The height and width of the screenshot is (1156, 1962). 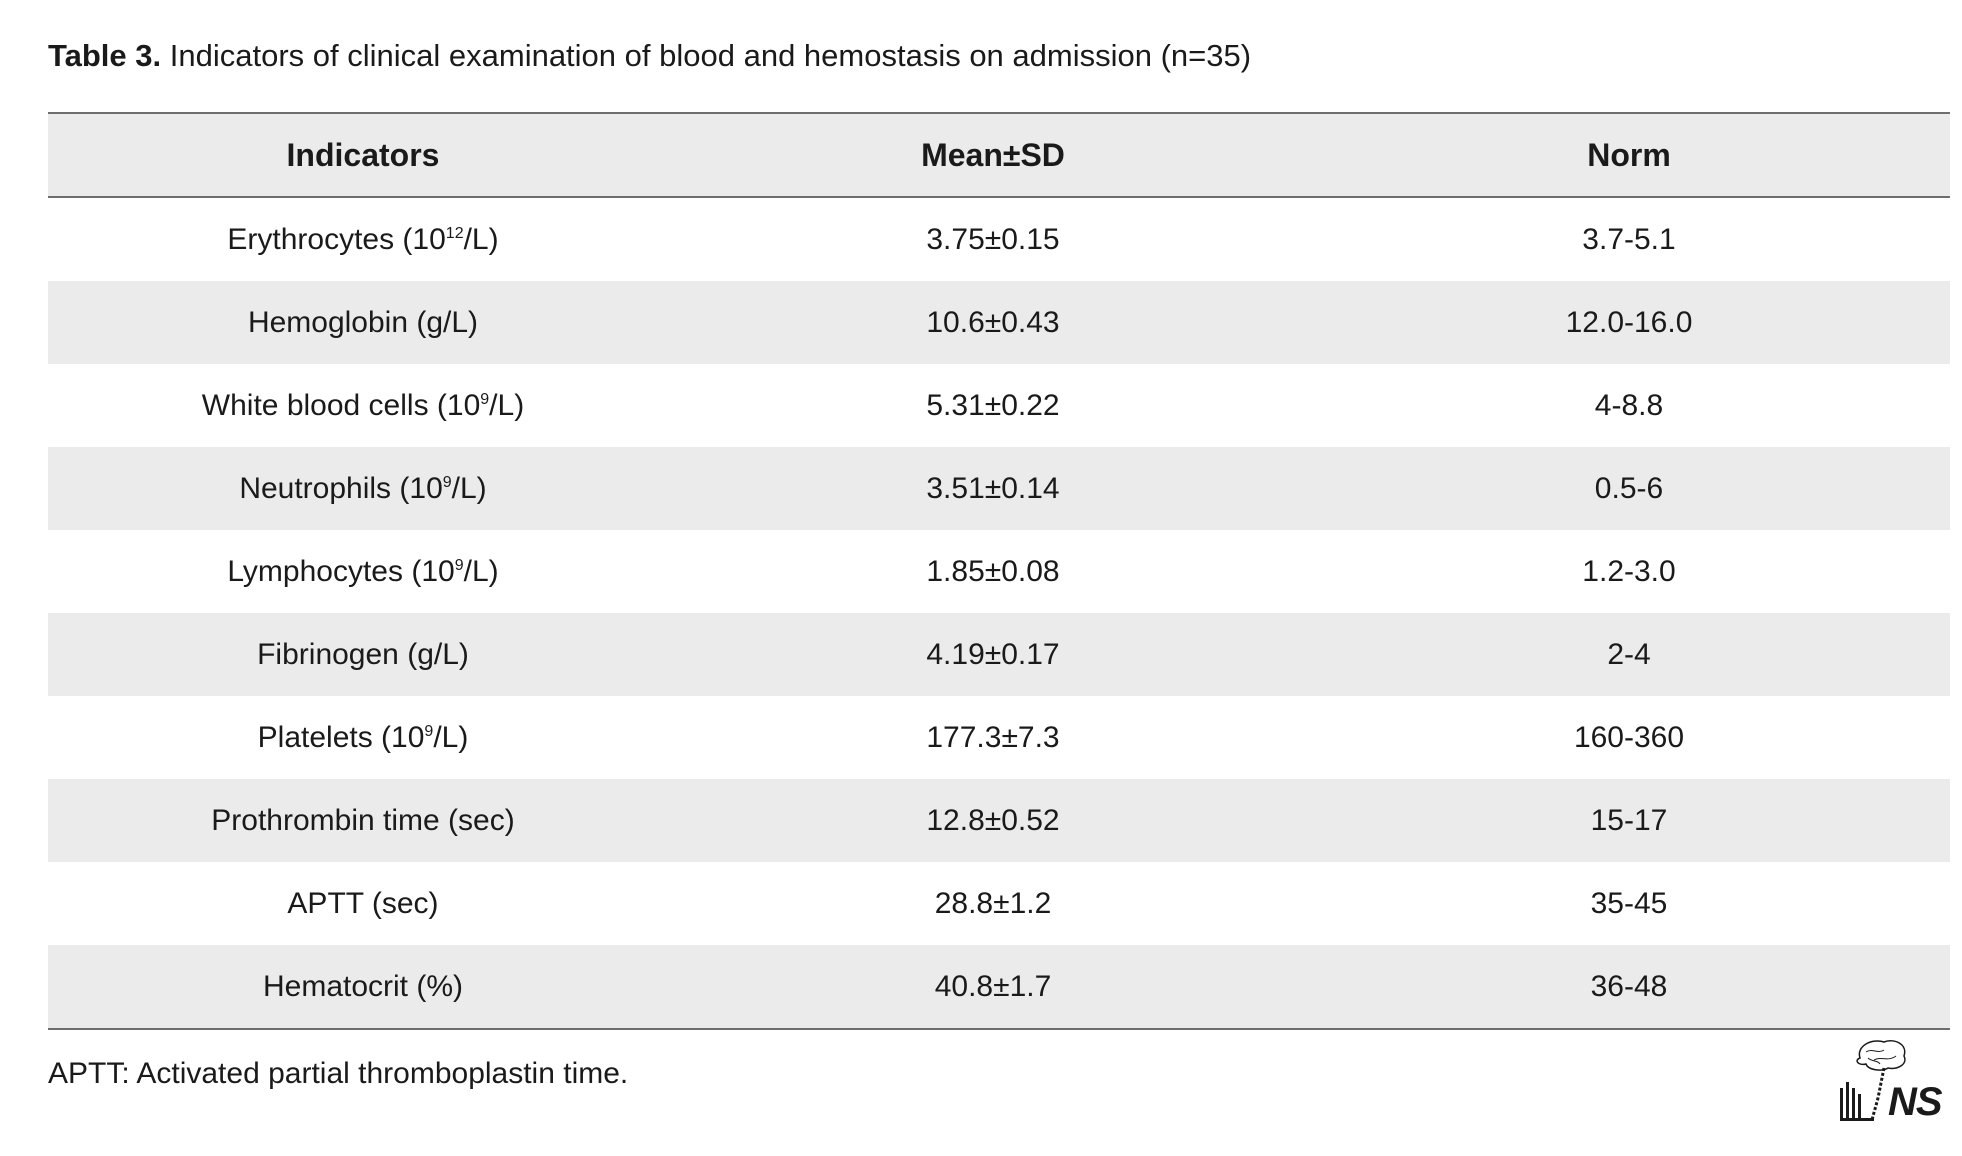 What do you see at coordinates (1629, 654) in the screenshot?
I see `cell-norm: 2-4` at bounding box center [1629, 654].